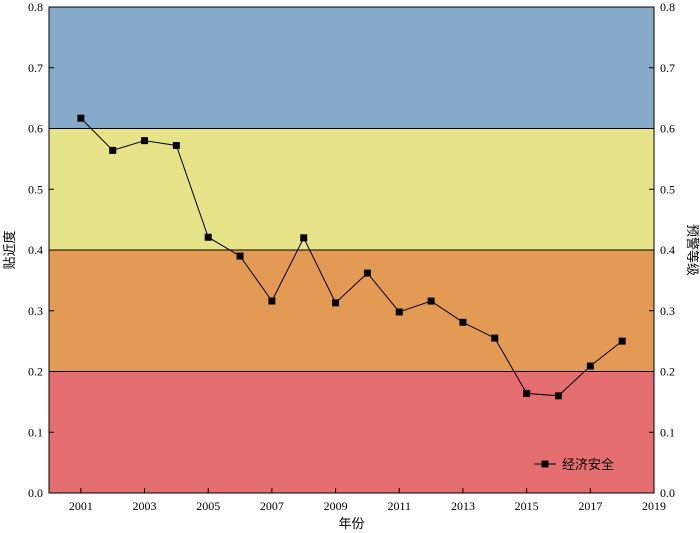  Describe the element at coordinates (35, 7) in the screenshot. I see `y-tick-label-left: 0.8` at that location.